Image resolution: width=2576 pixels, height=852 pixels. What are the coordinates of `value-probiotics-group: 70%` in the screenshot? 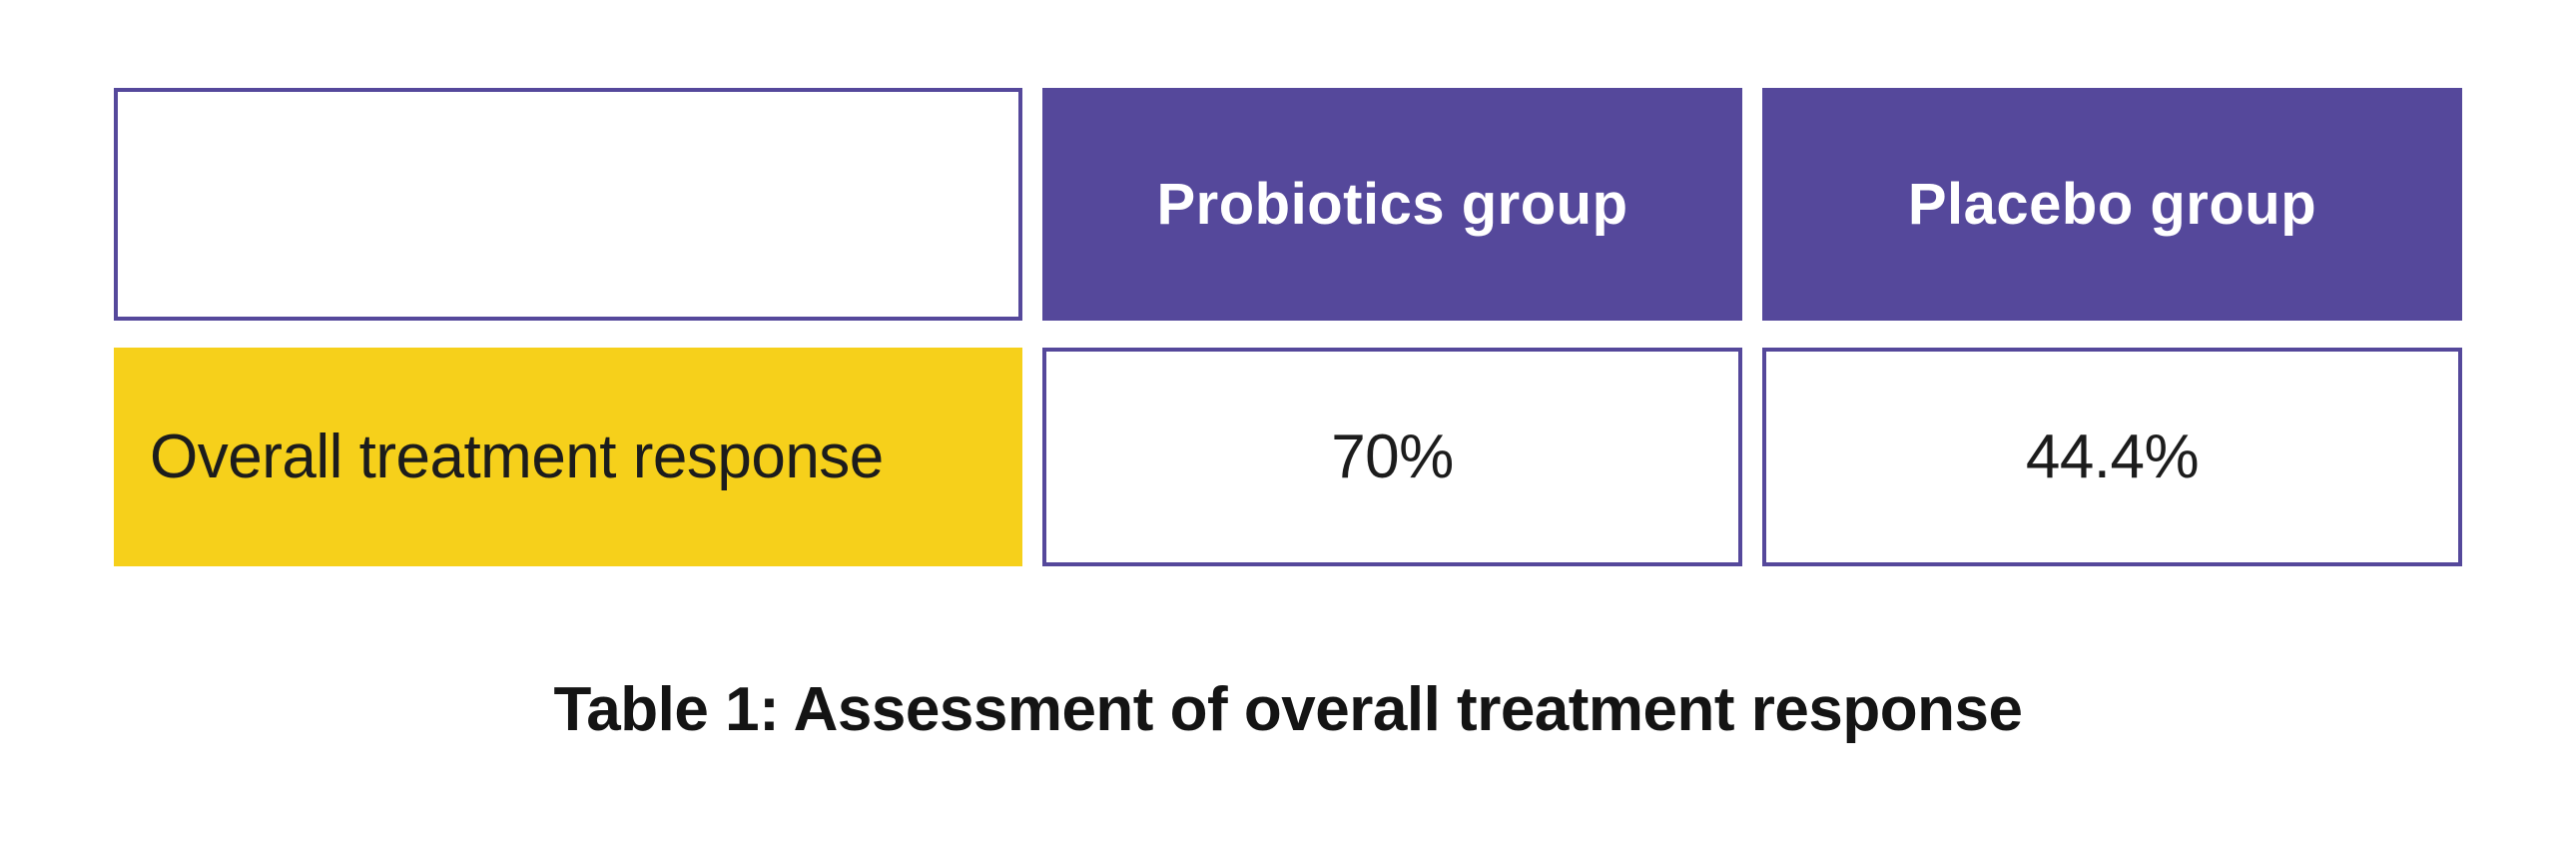 It's located at (1392, 457).